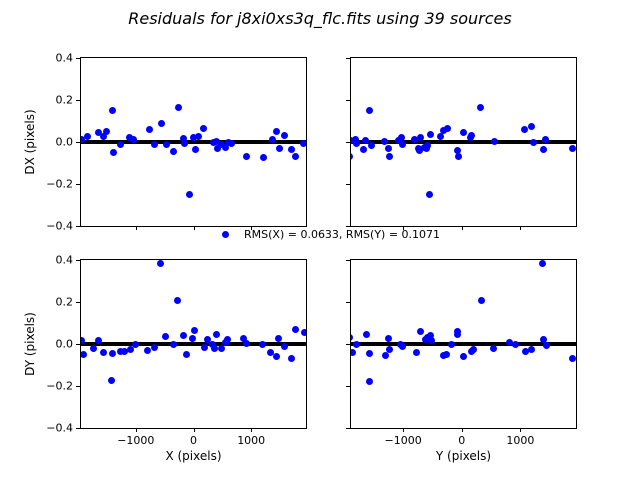 Image resolution: width=640 pixels, height=480 pixels. I want to click on y-axis-label: DX (pixels), so click(30, 142).